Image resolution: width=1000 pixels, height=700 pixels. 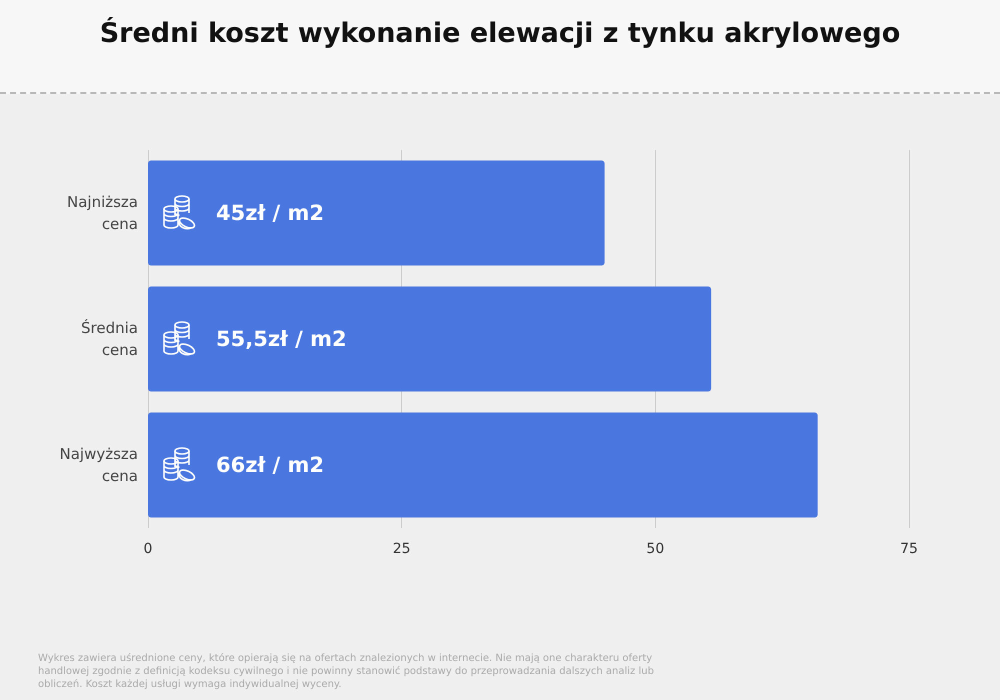 I want to click on y-tick-label: Najwyższa cena, so click(x=99, y=465).